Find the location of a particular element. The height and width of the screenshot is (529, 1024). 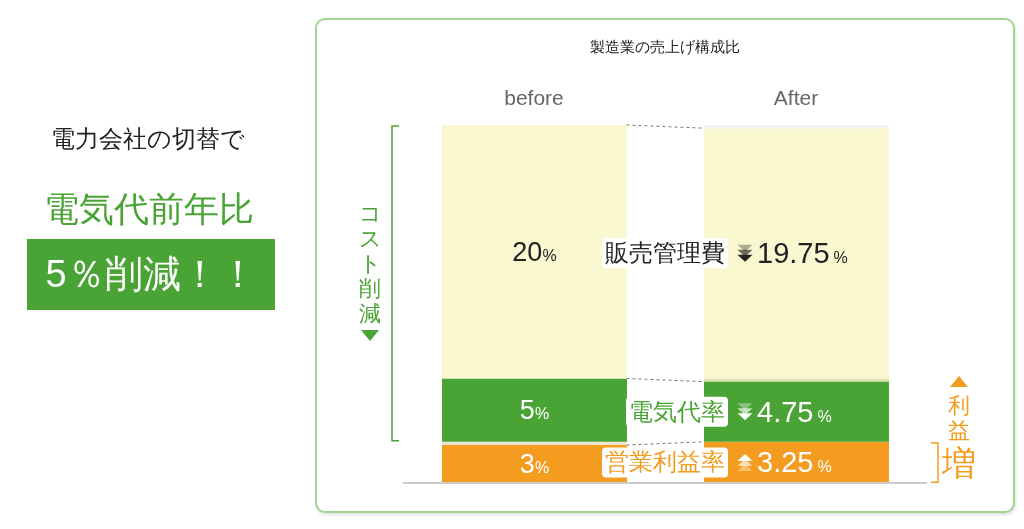

text: コスト削減 is located at coordinates (370, 264).